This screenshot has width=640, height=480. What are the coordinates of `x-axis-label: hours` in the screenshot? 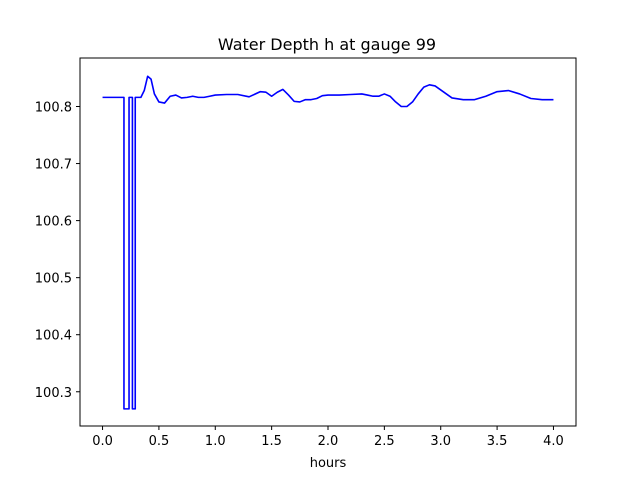 It's located at (328, 463).